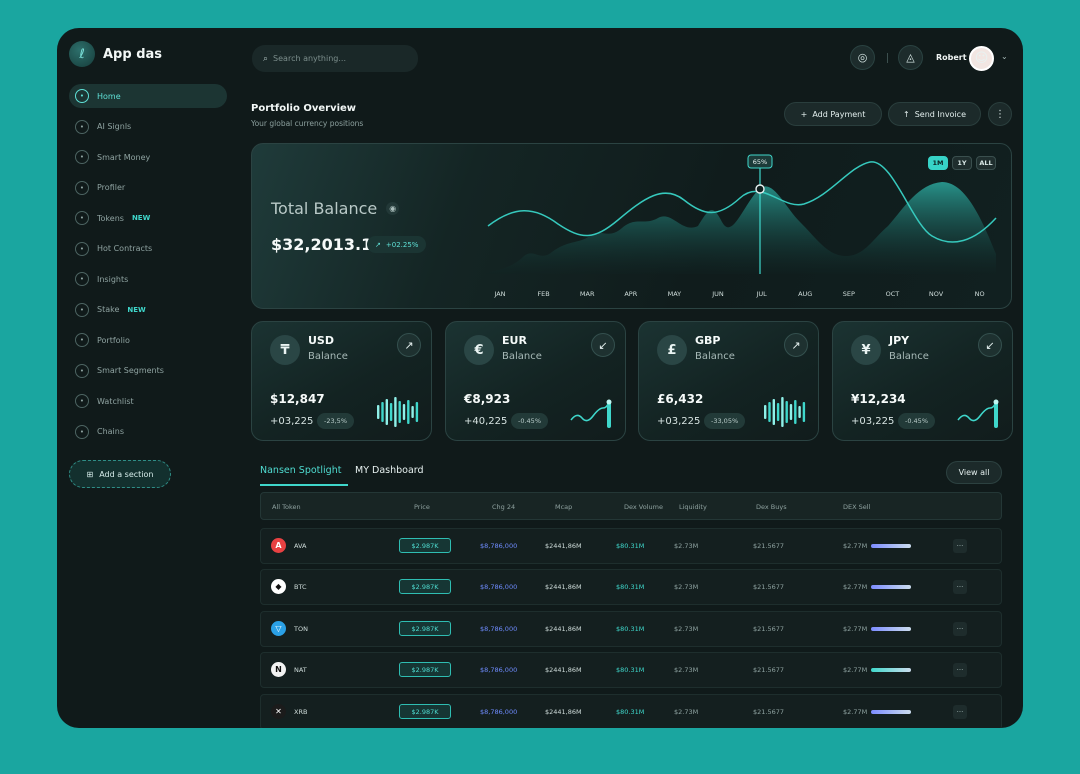 The image size is (1080, 774). Describe the element at coordinates (389, 470) in the screenshot. I see `tab-my-dashboard: MY Dashboard` at that location.